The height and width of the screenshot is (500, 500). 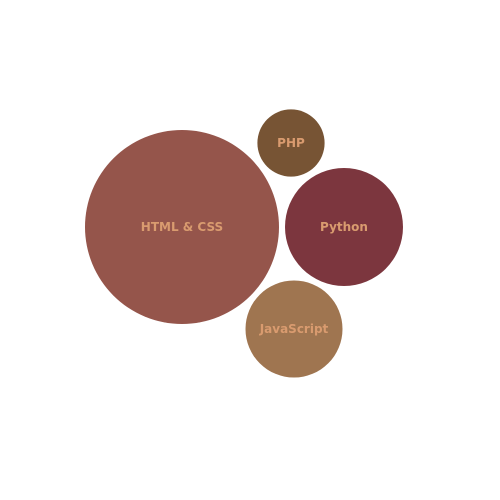 I want to click on bubble-label-python: Python, so click(x=344, y=227).